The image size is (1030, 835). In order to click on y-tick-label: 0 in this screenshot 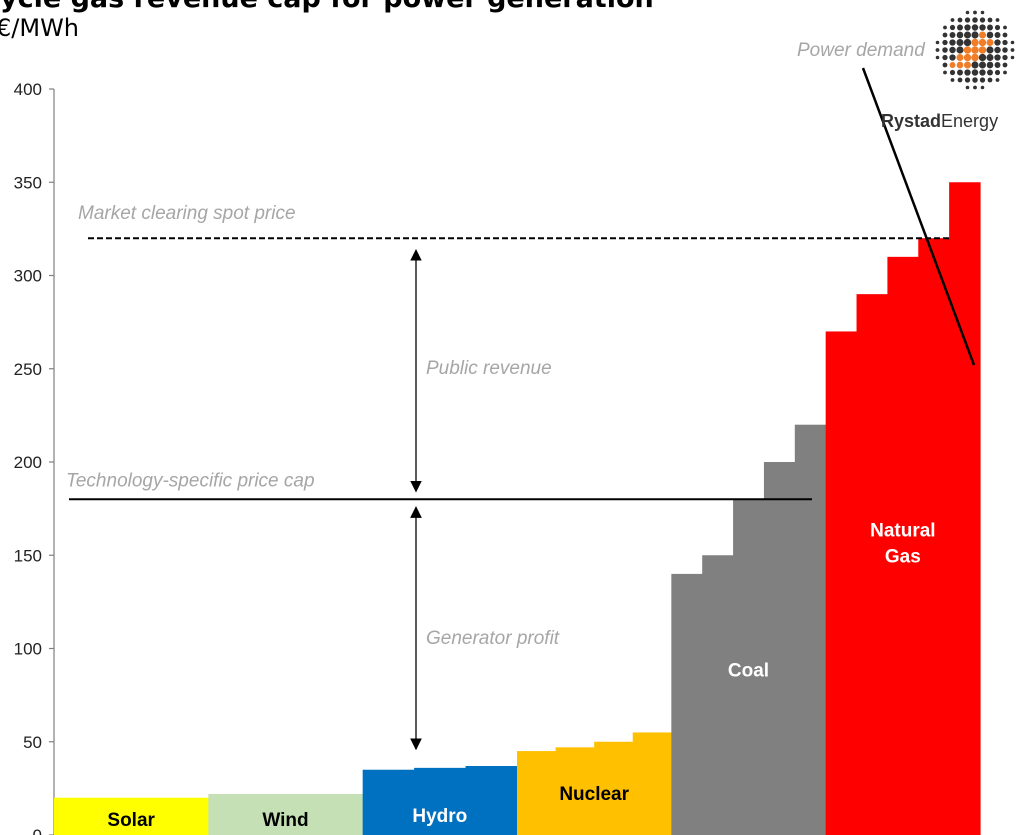, I will do `click(37, 830)`.